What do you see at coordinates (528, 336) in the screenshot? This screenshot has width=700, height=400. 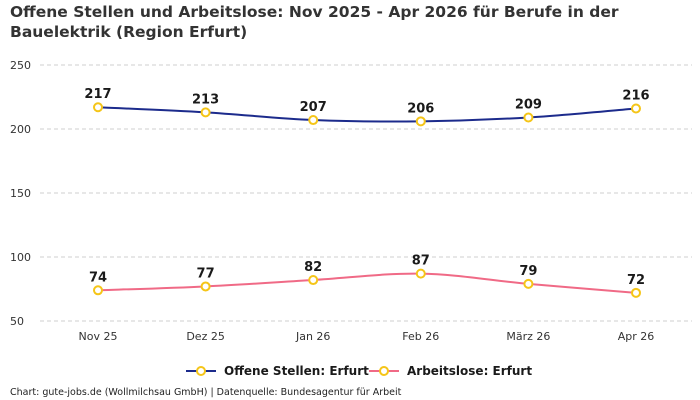 I see `x-tick-label: März 26` at bounding box center [528, 336].